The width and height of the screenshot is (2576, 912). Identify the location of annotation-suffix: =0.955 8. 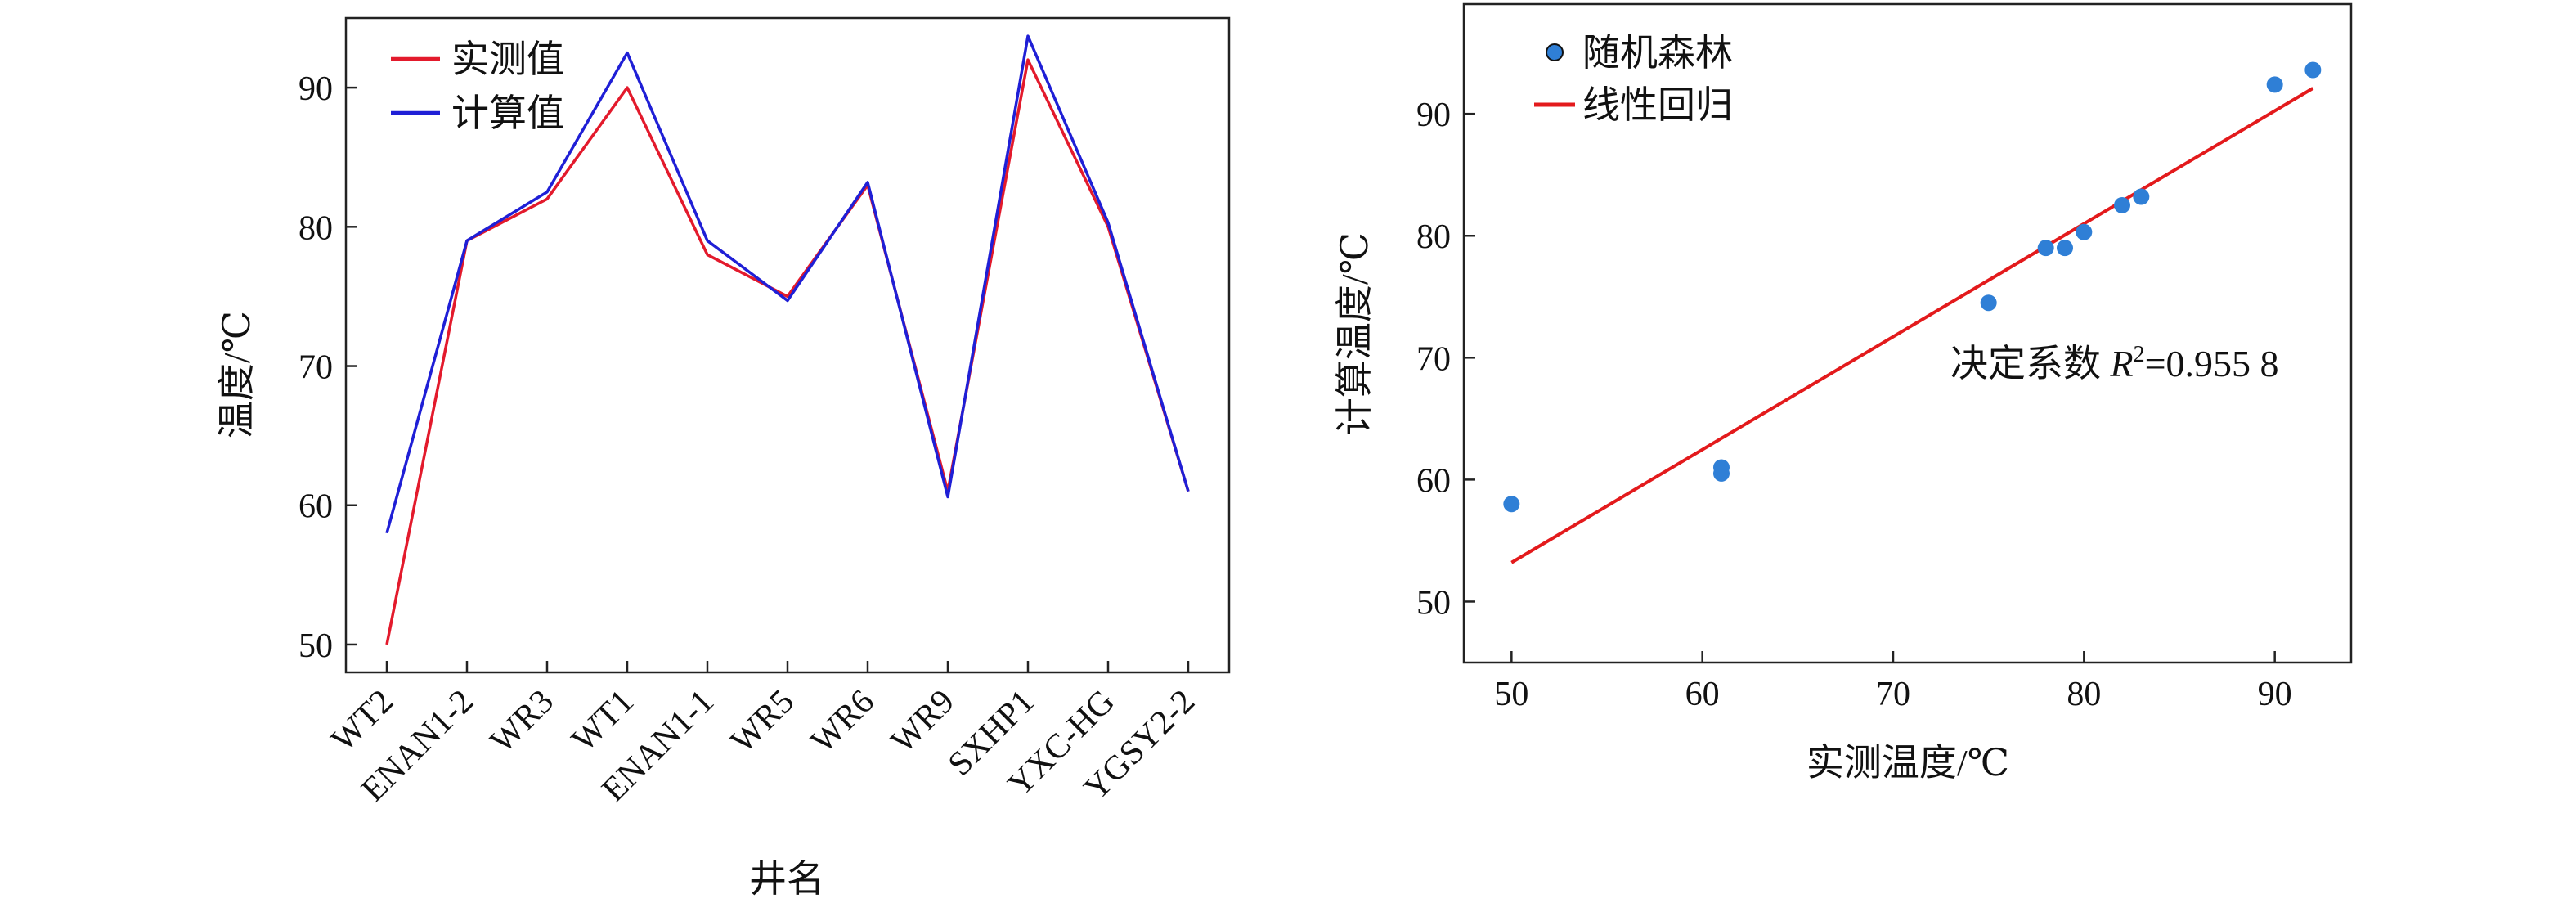
(2212, 364).